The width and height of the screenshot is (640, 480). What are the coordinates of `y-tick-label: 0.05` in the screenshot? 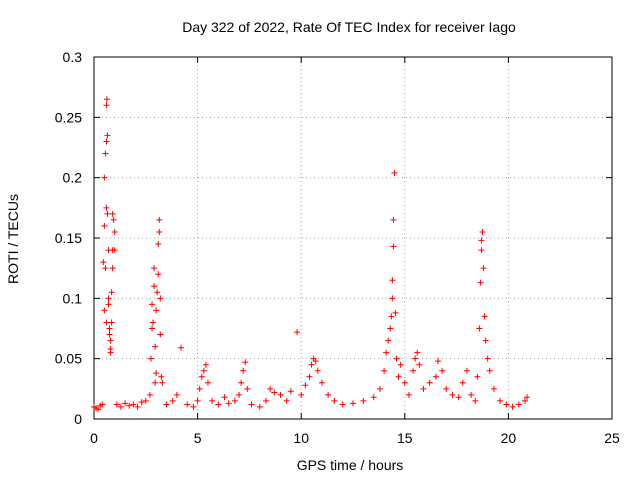 It's located at (68, 359).